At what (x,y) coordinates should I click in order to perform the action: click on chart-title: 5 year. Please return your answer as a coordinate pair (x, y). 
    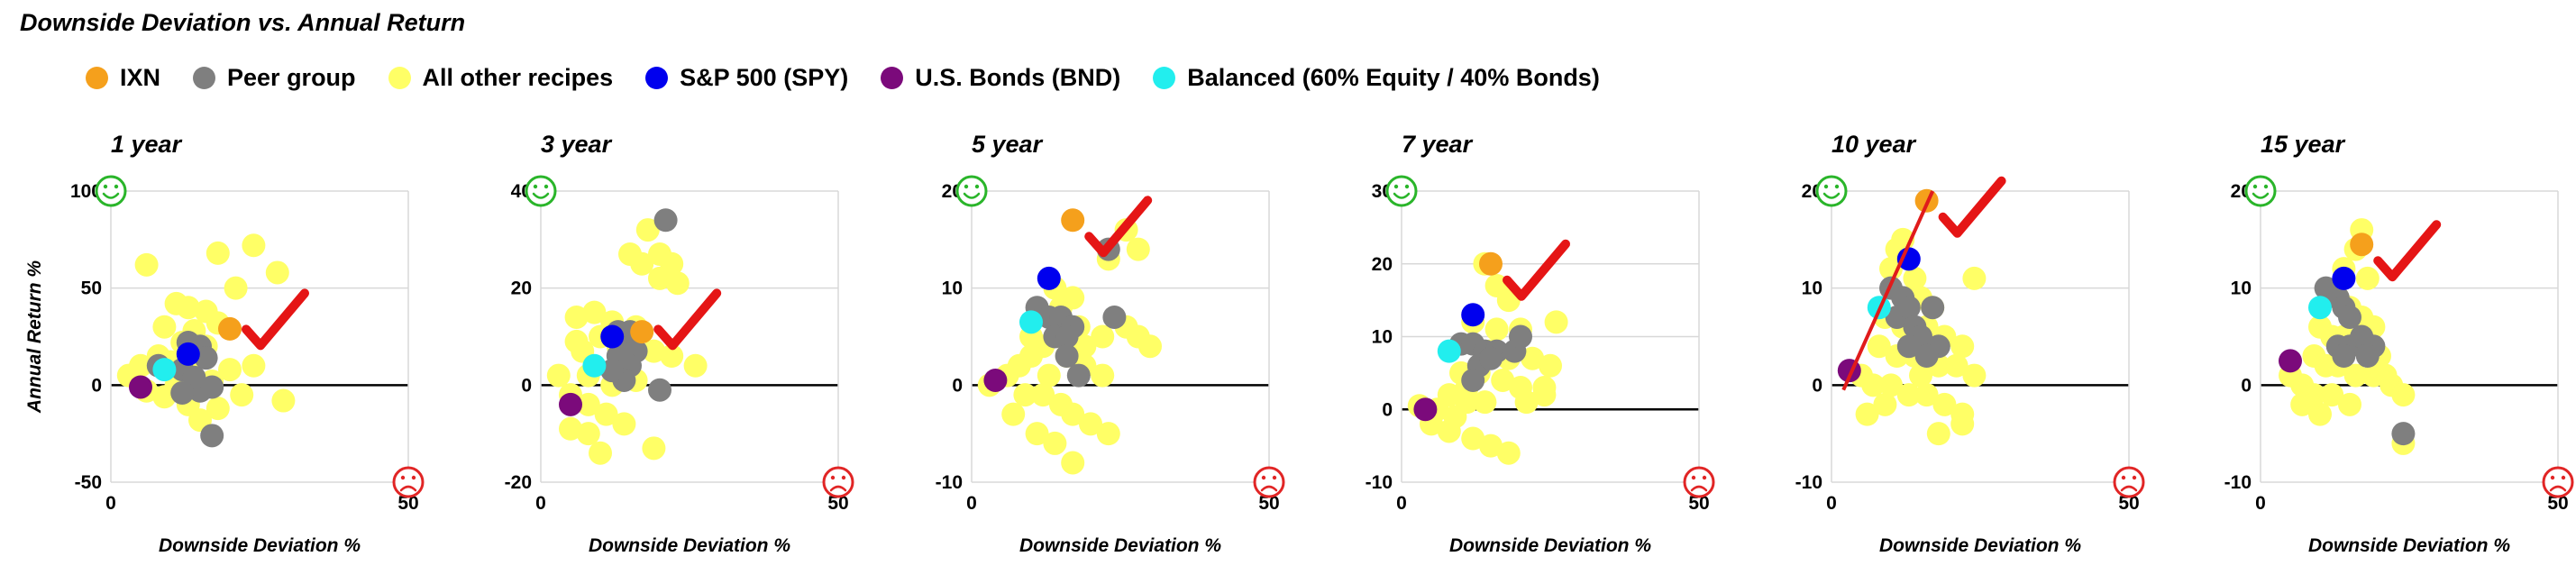
    Looking at the image, I should click on (1008, 144).